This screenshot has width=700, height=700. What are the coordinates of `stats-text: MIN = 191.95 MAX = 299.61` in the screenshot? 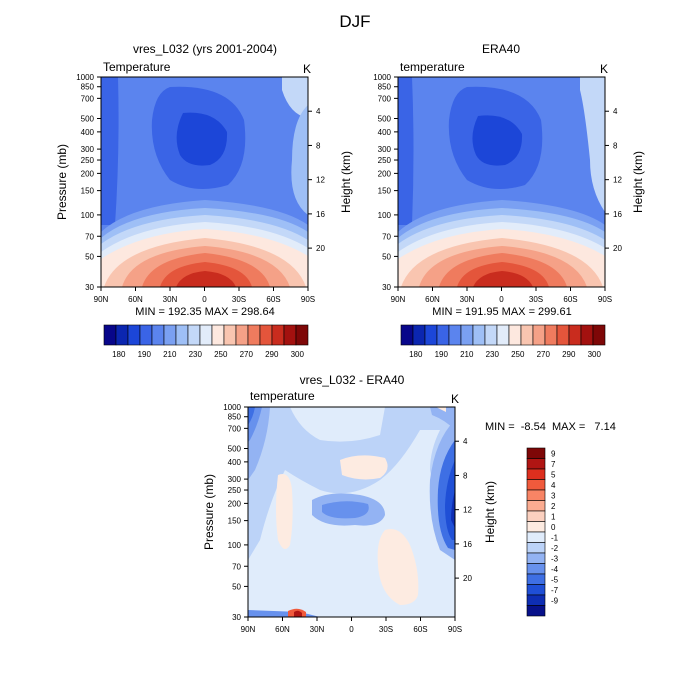 It's located at (501, 312).